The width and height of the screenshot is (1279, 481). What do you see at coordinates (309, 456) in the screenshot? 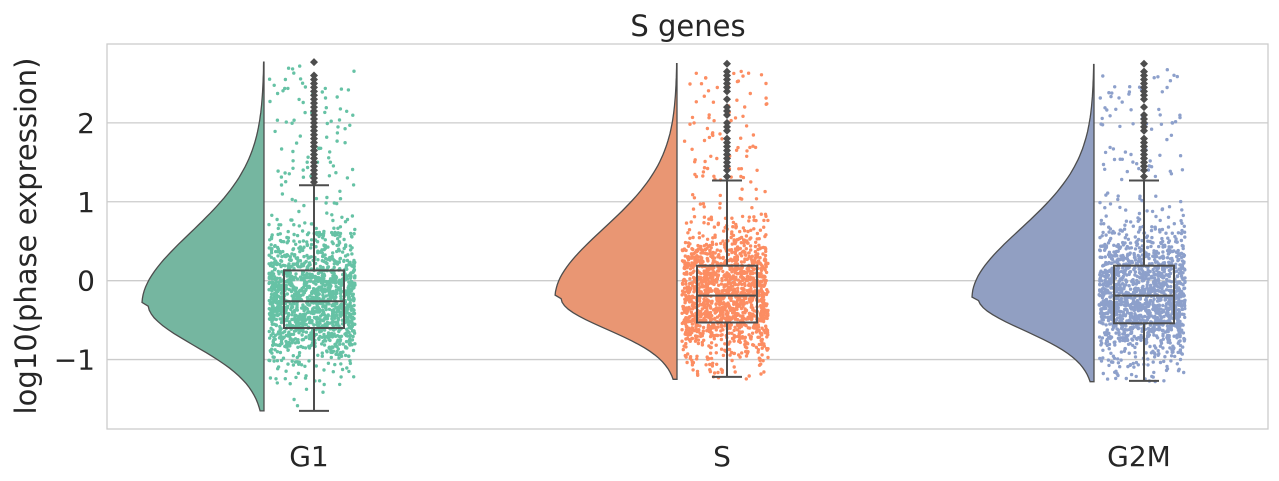
I see `x-tick-label: G1` at bounding box center [309, 456].